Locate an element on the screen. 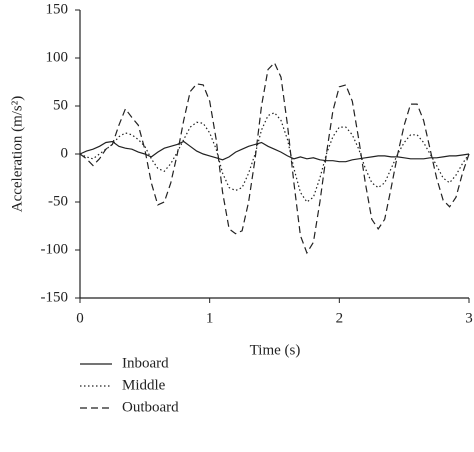 This screenshot has height=452, width=474. x-tick-label: 0 is located at coordinates (80, 318).